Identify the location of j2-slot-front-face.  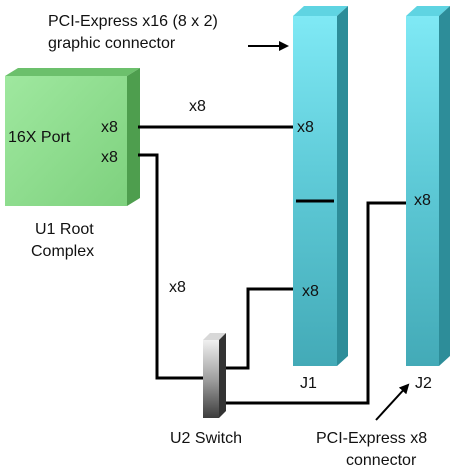
(422, 191).